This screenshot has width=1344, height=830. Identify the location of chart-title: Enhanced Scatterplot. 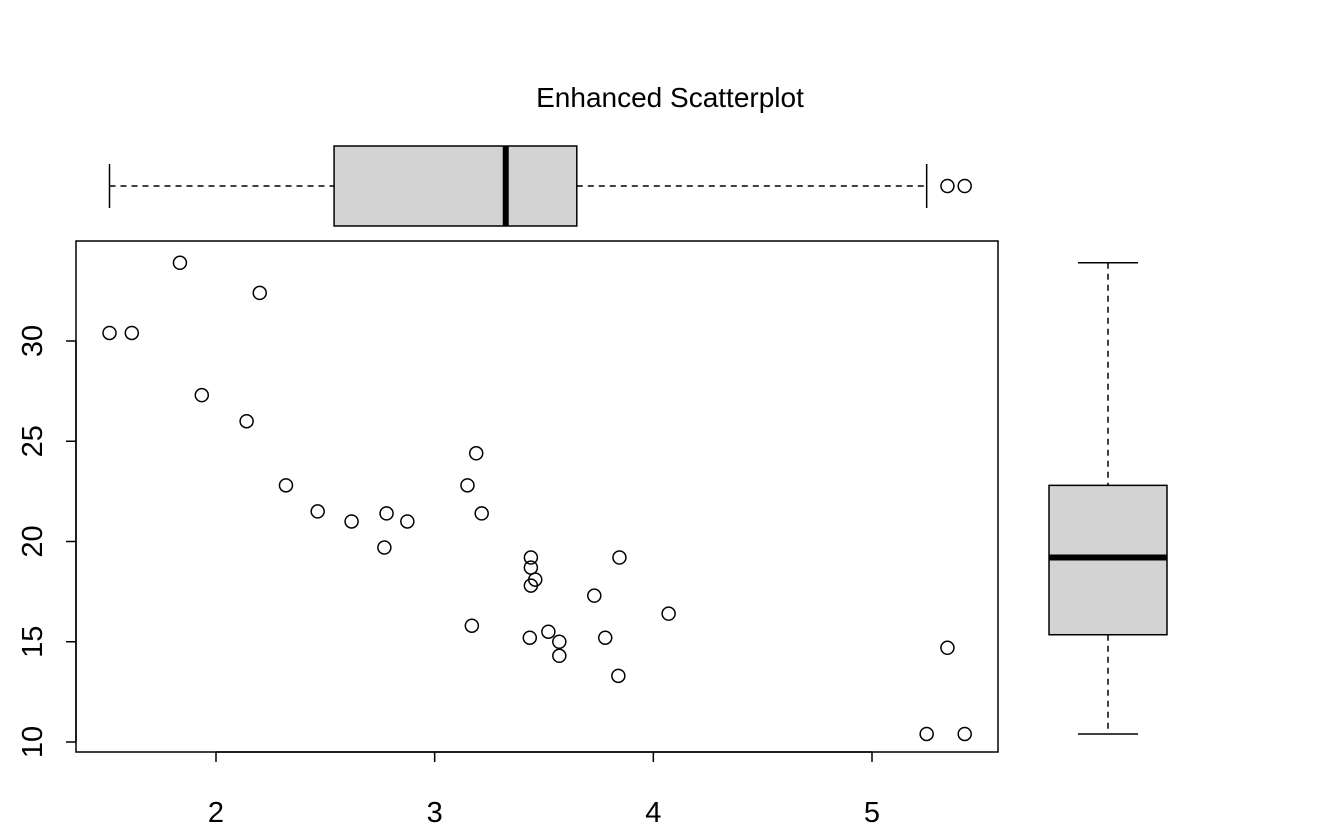
(670, 97).